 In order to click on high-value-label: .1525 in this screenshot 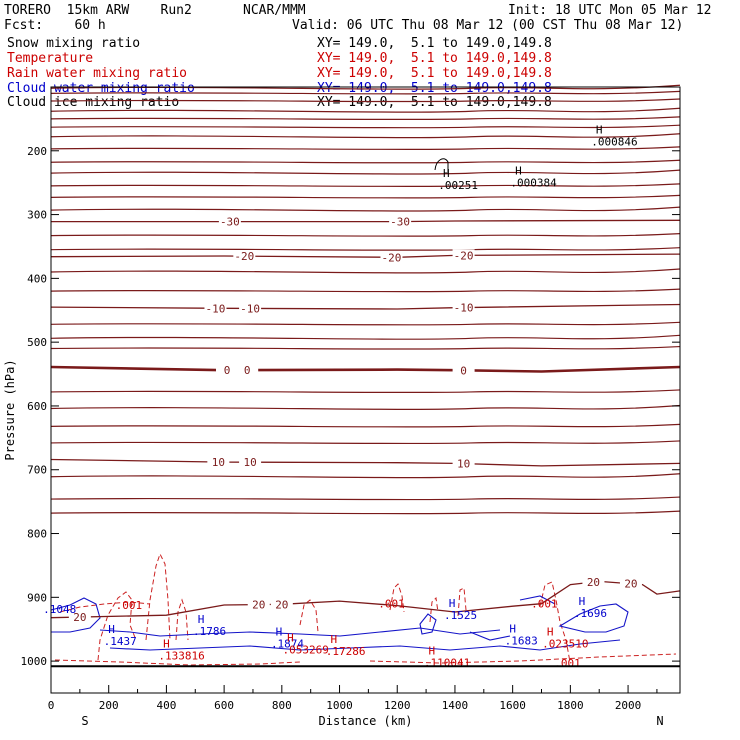, I will do `click(460, 615)`.